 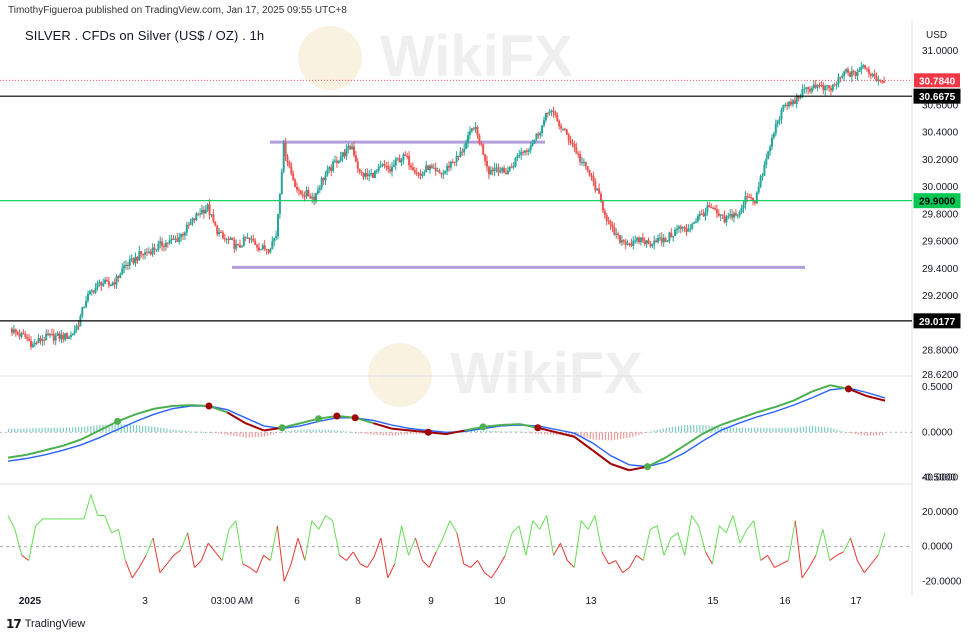 I want to click on footer: 𝟭𝟳 TradingView, so click(x=45, y=624).